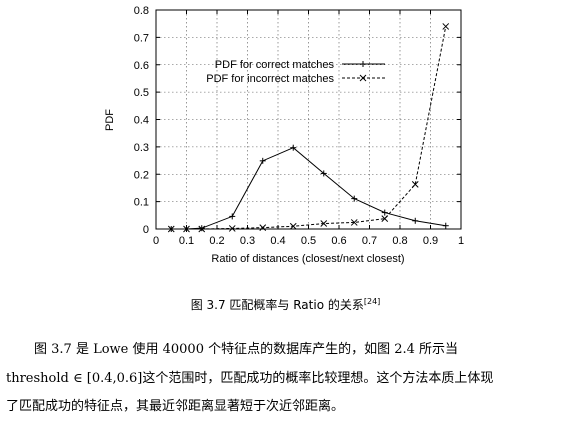 The width and height of the screenshot is (571, 425). I want to click on x-tick-label: 0.5, so click(308, 241).